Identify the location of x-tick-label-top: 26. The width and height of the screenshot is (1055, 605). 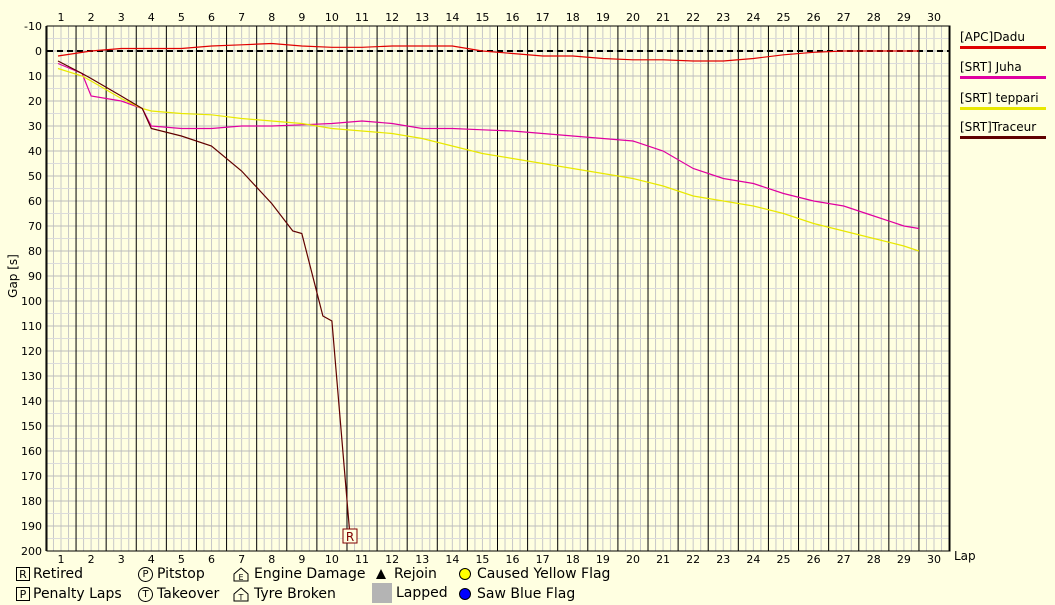
(814, 17).